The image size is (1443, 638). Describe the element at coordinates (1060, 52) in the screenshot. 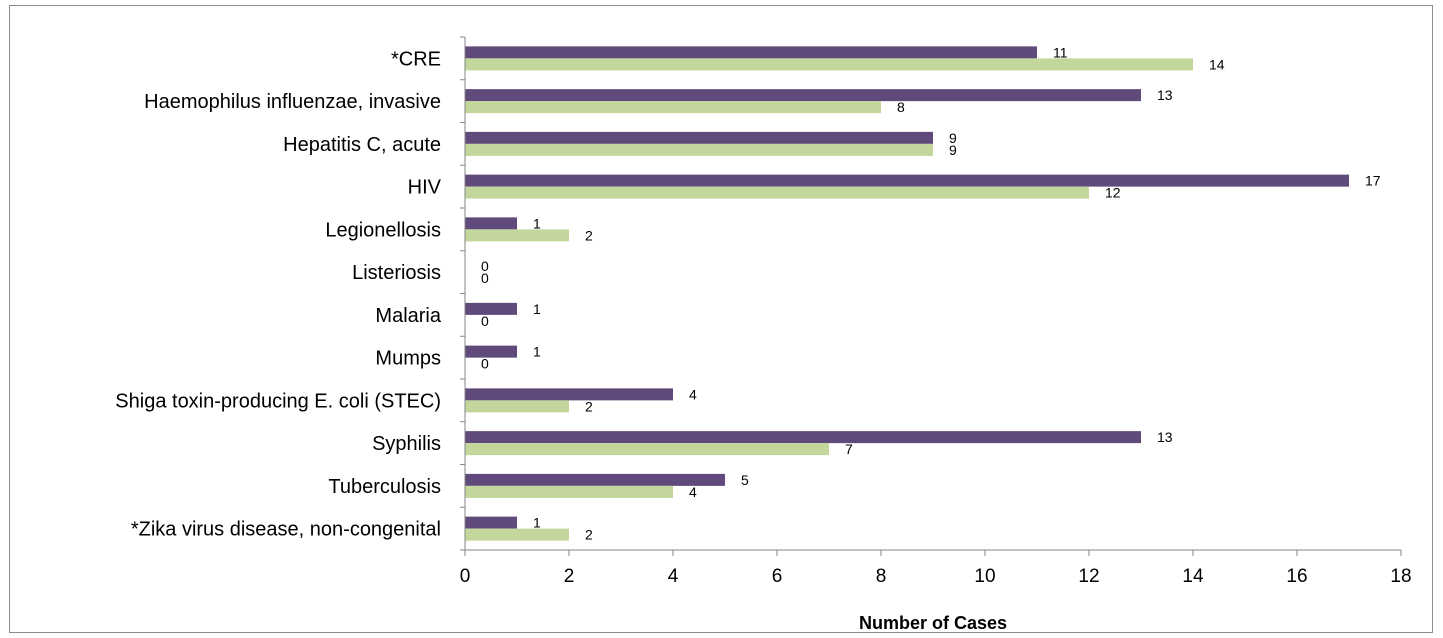

I see `data-label-series-1-1: 11` at that location.